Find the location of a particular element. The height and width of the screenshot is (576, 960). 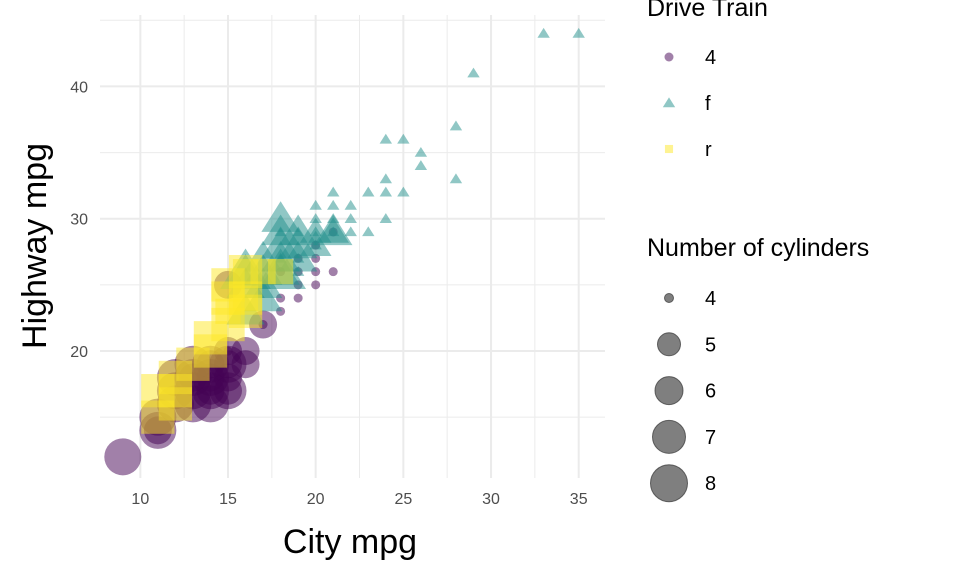

x-axis-ticks: 10 15 20 25 30 35 is located at coordinates (359, 499).